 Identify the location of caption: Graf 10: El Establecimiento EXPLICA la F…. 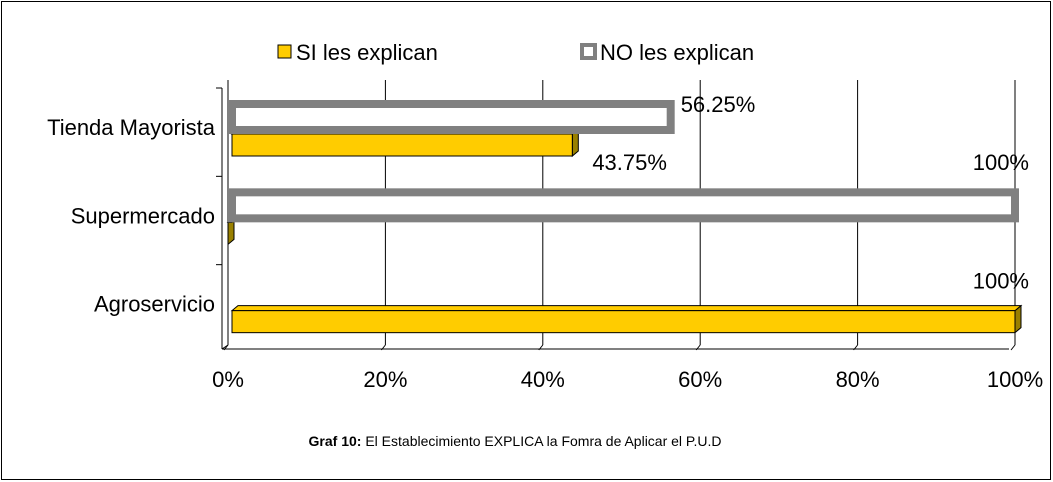
(515, 441).